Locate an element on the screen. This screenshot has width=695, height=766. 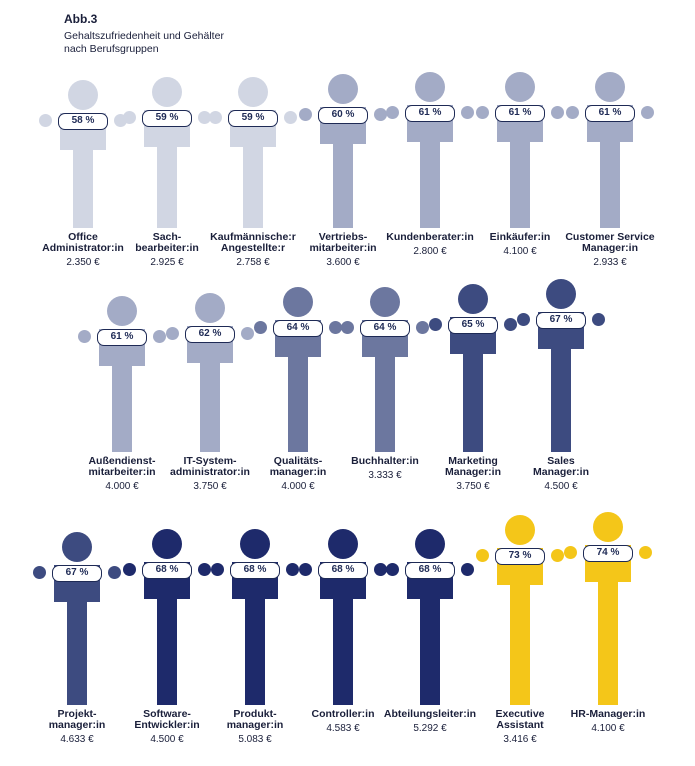
category-label: Kaufmännische:r Angestellte:r is located at coordinates (253, 242).